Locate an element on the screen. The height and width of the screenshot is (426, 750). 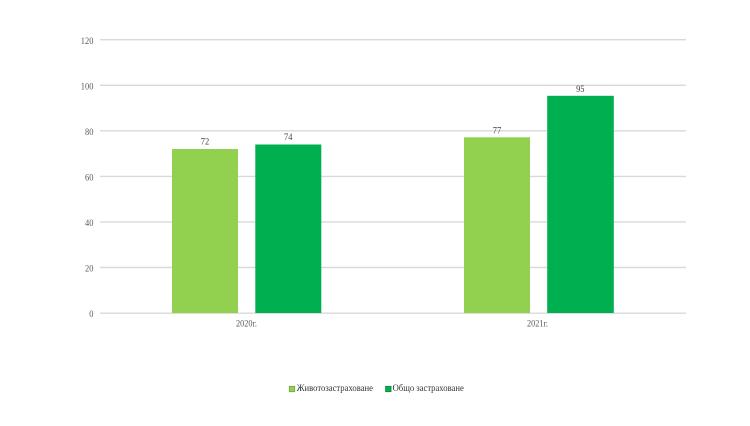
svg-text: 60 is located at coordinates (89, 178).